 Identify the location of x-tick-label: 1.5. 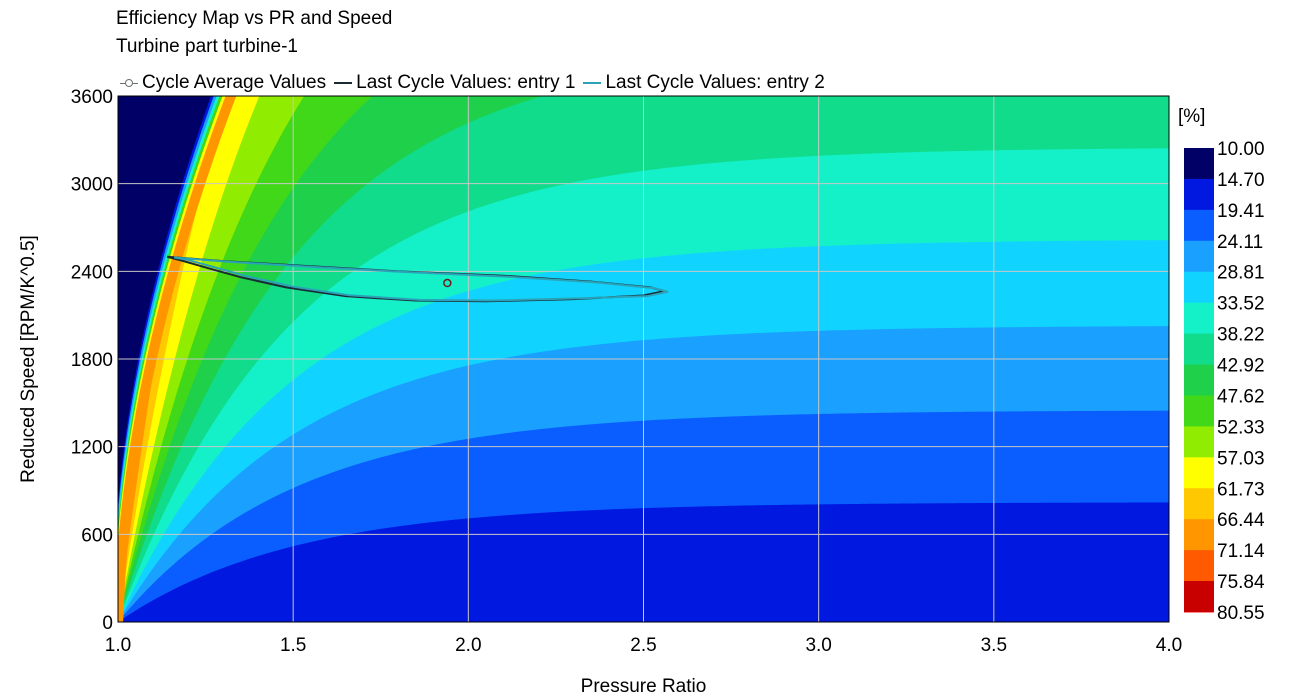
(293, 645).